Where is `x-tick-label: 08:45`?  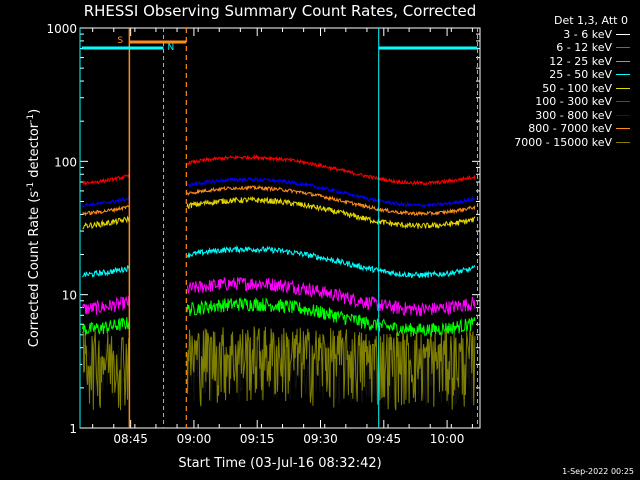
x-tick-label: 08:45 is located at coordinates (130, 439).